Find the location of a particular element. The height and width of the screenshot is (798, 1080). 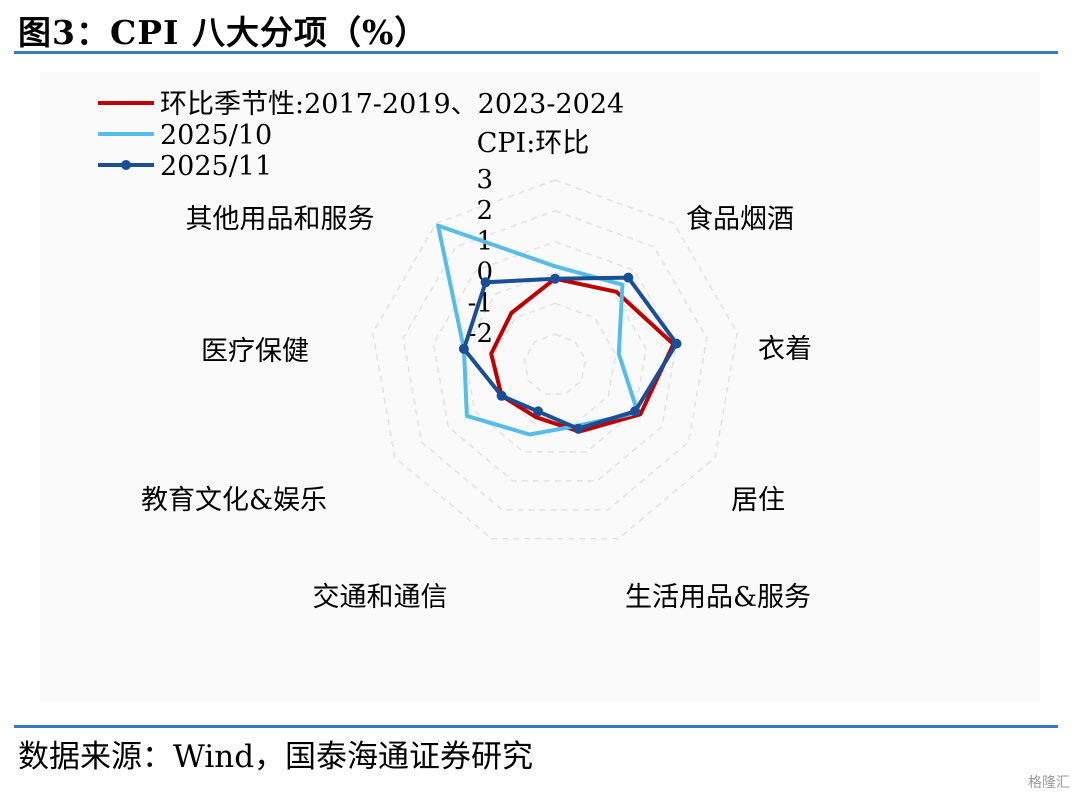

source-note: 数据来源：Wind，国泰海通证券研究 is located at coordinates (276, 757).